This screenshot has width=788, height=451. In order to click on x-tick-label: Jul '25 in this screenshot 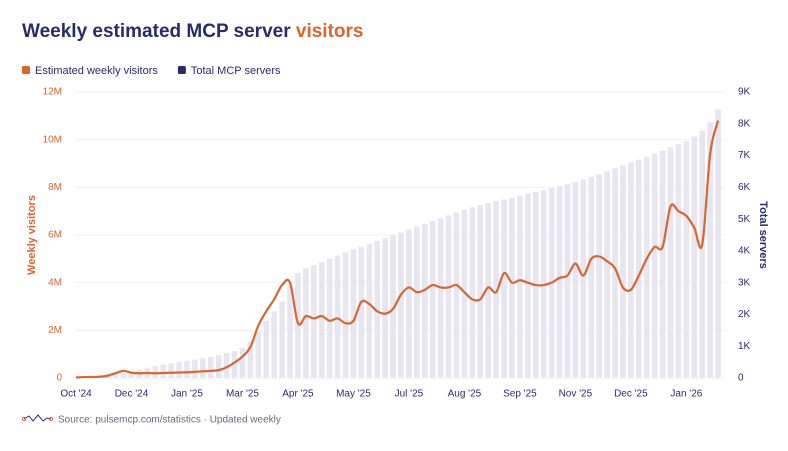, I will do `click(409, 394)`.